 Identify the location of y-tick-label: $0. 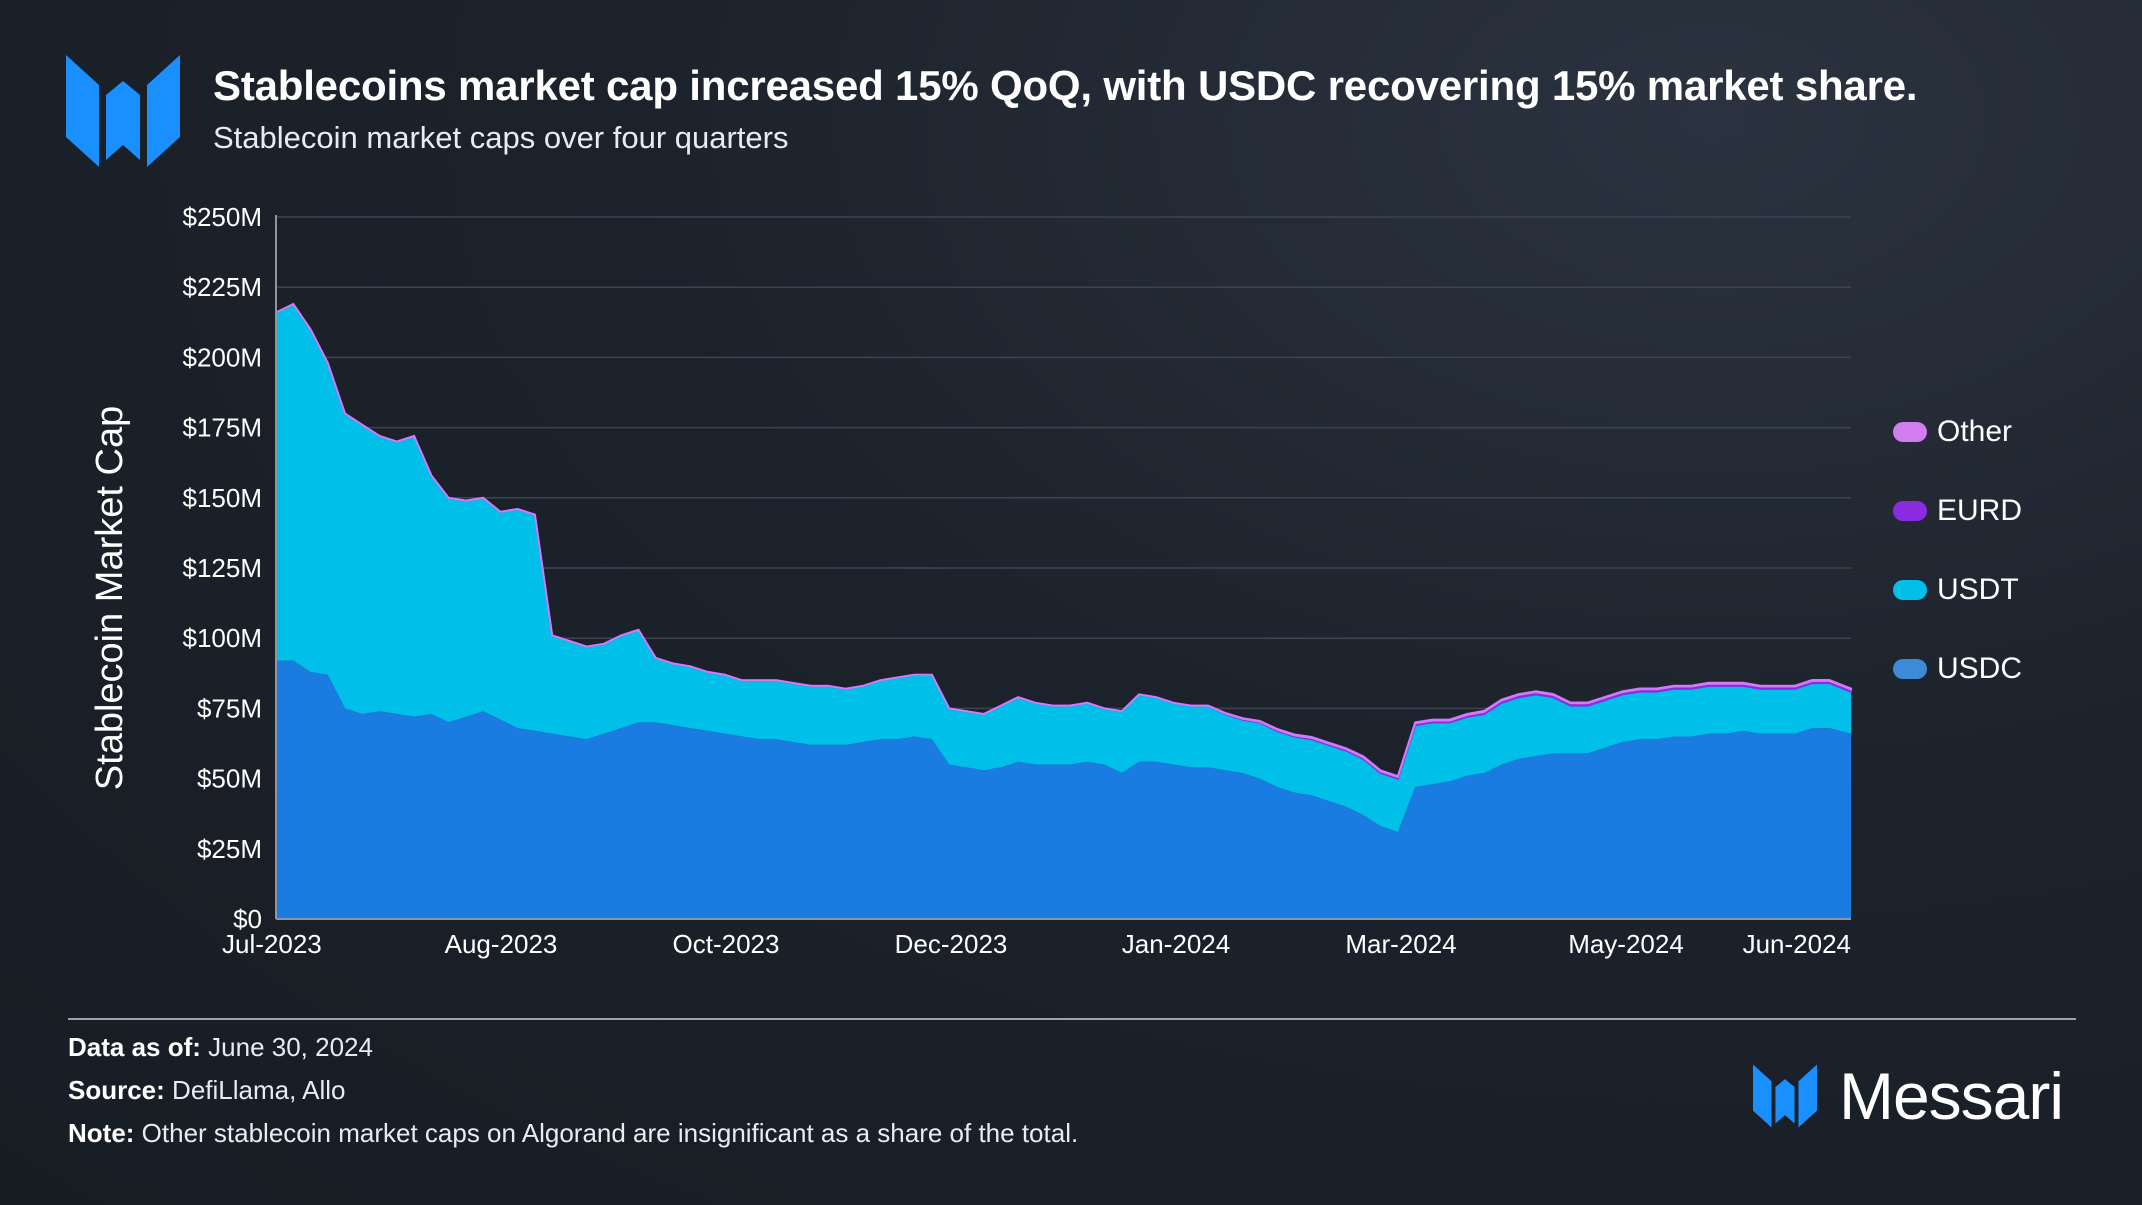
(247, 919).